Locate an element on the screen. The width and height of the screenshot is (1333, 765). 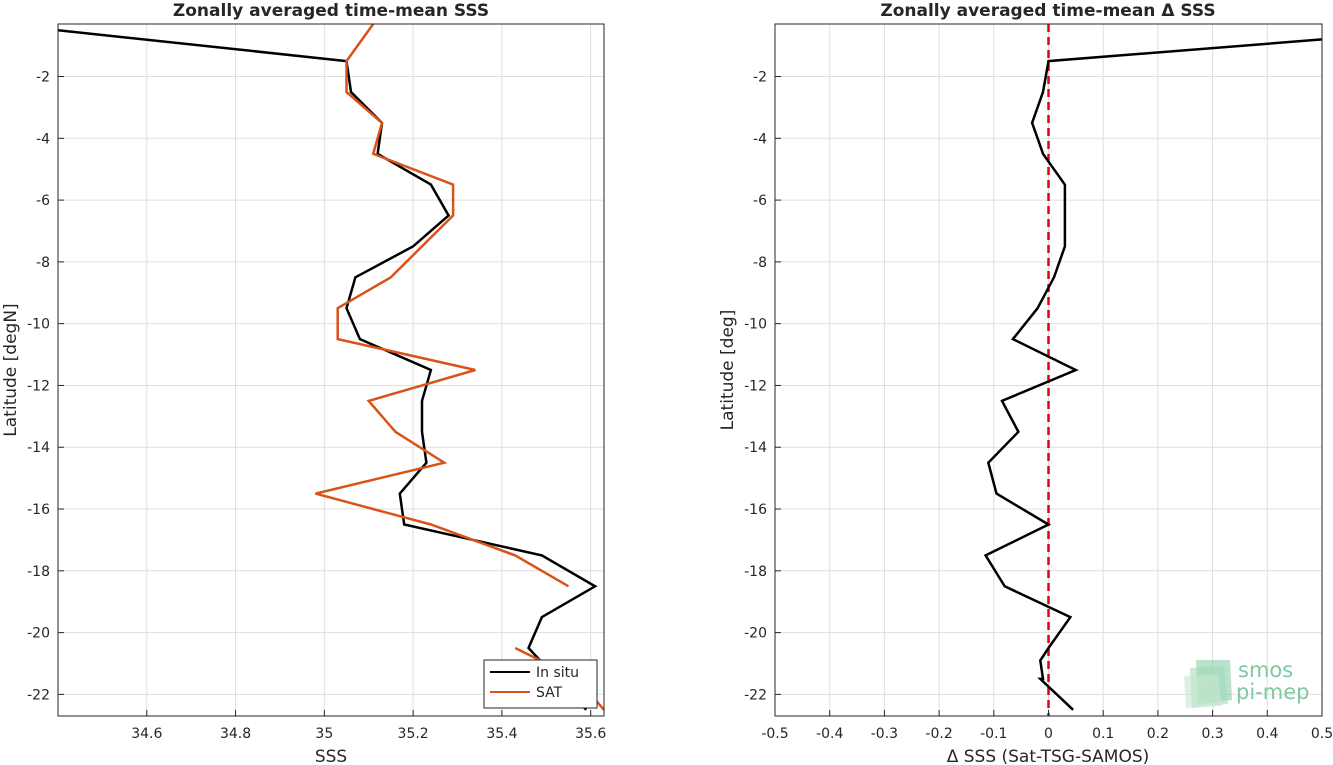
x-tick-label: 34.6 is located at coordinates (146, 734).